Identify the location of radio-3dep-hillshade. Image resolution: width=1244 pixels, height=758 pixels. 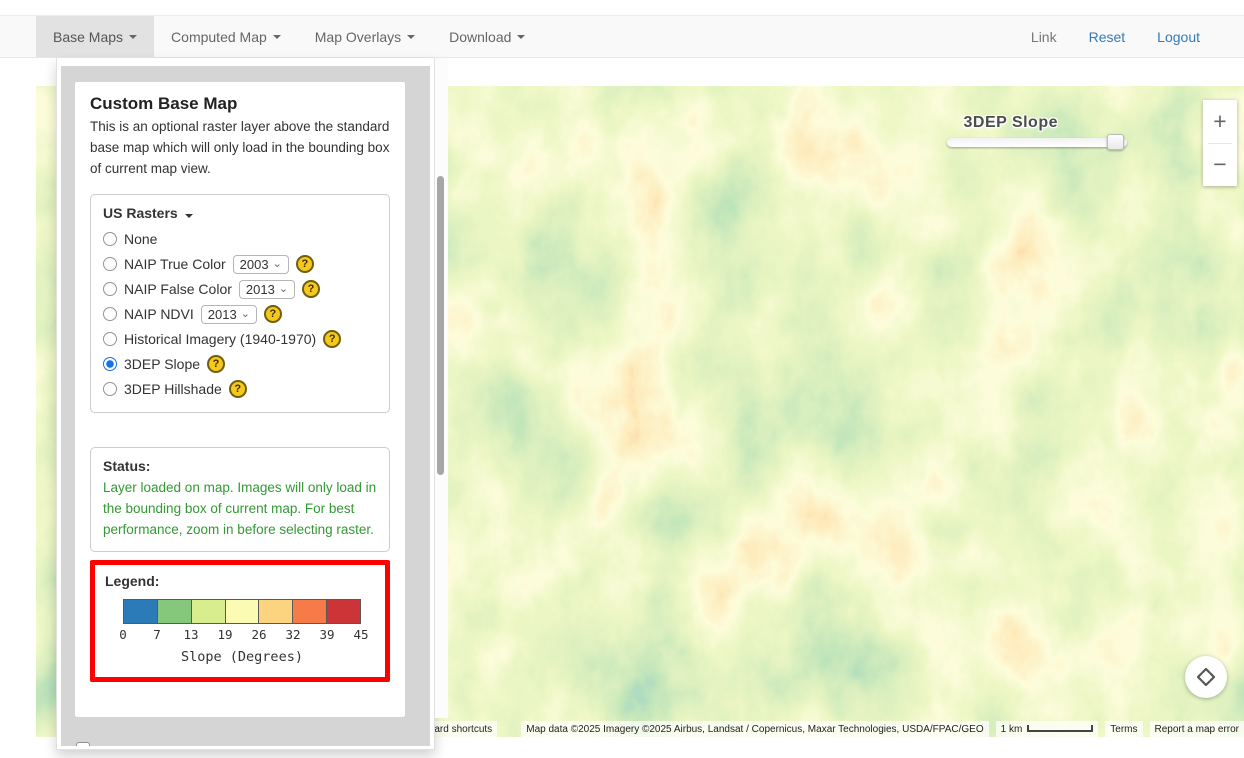
(110, 389).